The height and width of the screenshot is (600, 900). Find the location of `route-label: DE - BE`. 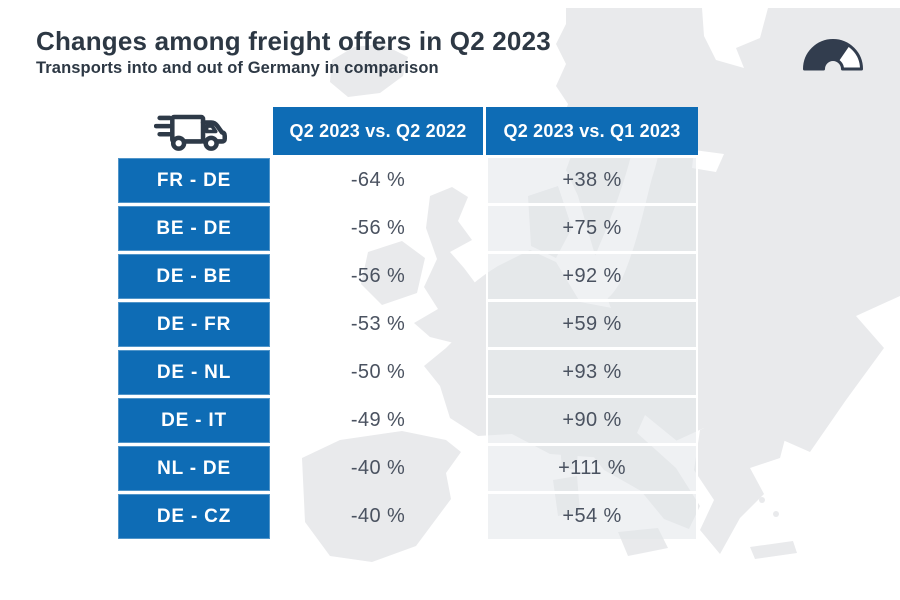

route-label: DE - BE is located at coordinates (194, 276).